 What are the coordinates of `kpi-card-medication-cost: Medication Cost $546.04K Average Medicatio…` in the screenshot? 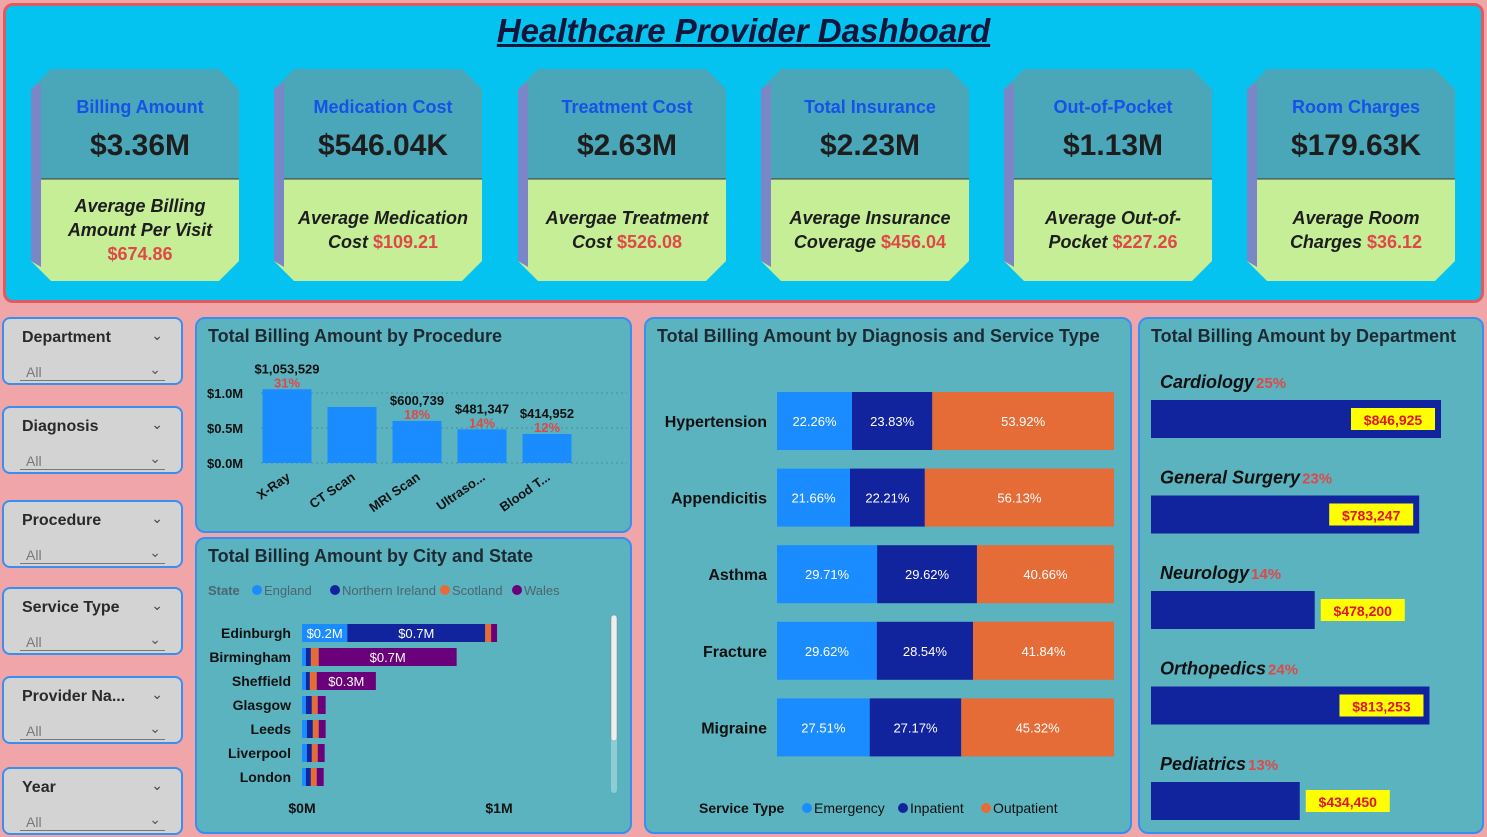 It's located at (378, 175).